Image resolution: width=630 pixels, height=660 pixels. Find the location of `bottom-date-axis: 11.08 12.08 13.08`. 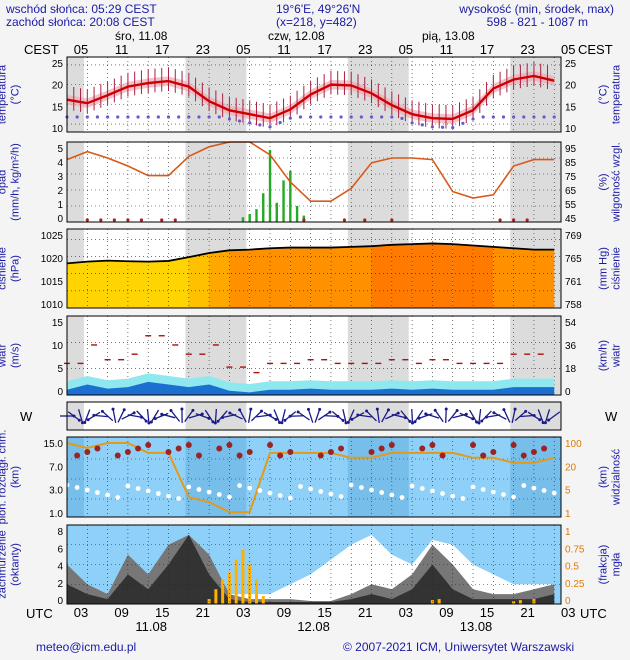

bottom-date-axis: 11.08 12.08 13.08 is located at coordinates (313, 626).